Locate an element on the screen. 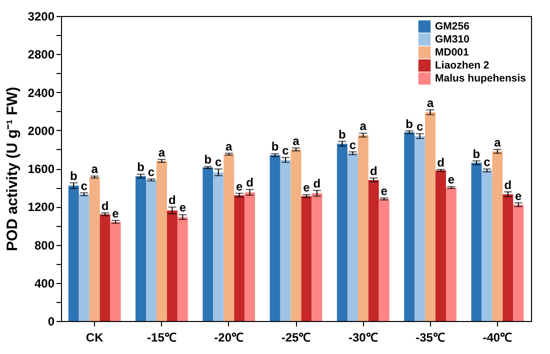  legend-label: MD001 is located at coordinates (452, 52).